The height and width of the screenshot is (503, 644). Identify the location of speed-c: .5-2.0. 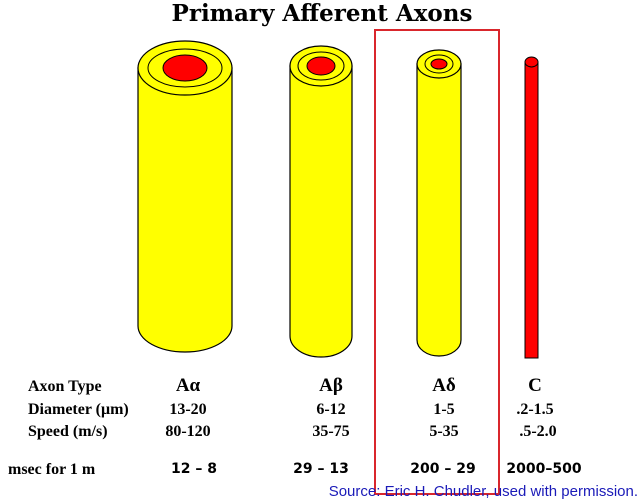
(538, 431).